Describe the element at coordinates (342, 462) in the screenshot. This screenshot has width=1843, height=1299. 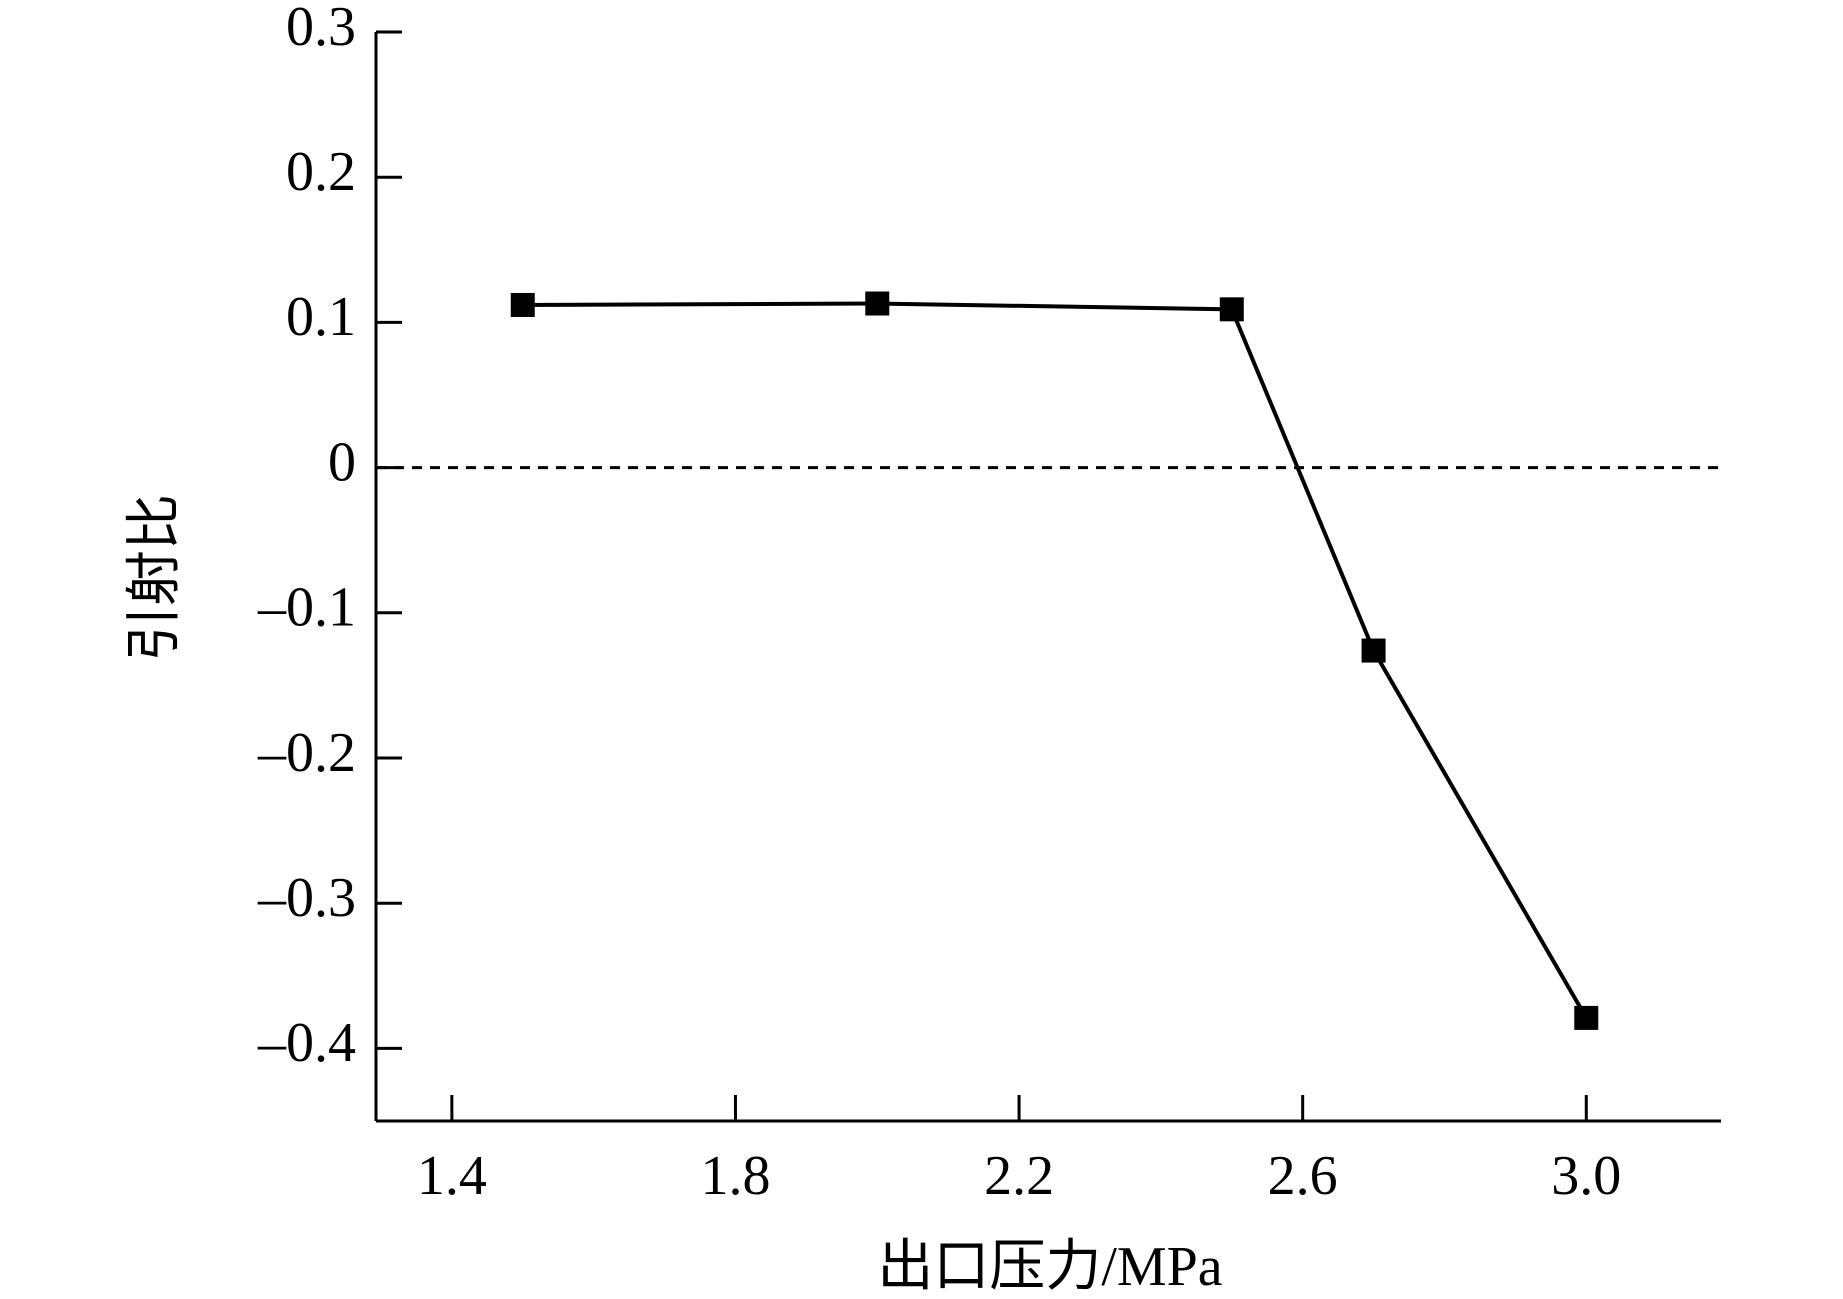
I see `y-tick-label: 0` at that location.